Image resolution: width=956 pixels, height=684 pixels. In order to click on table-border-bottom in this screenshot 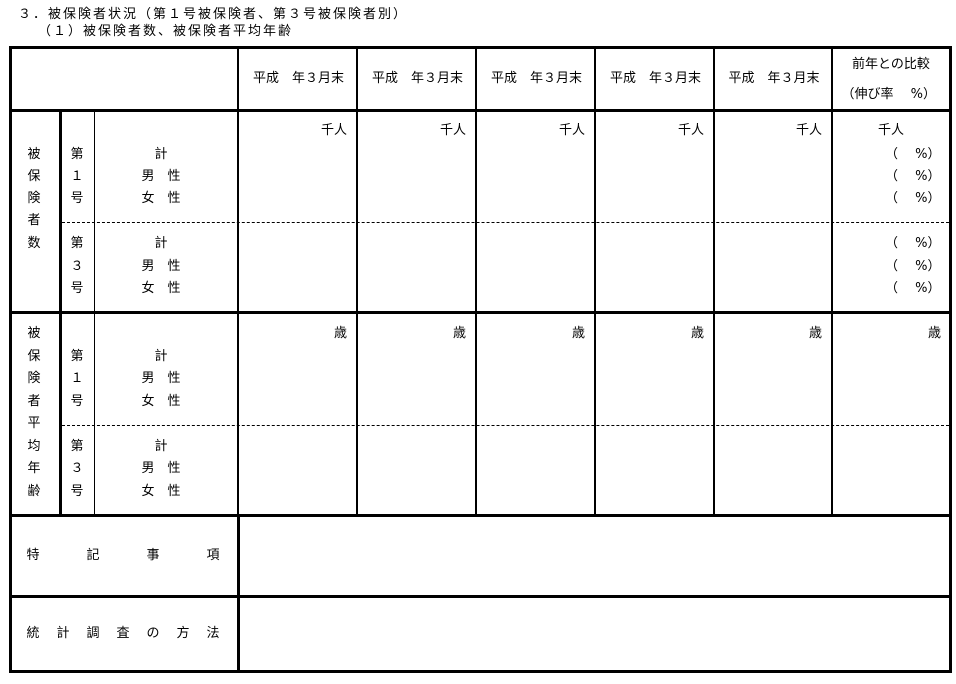, I will do `click(480, 671)`.